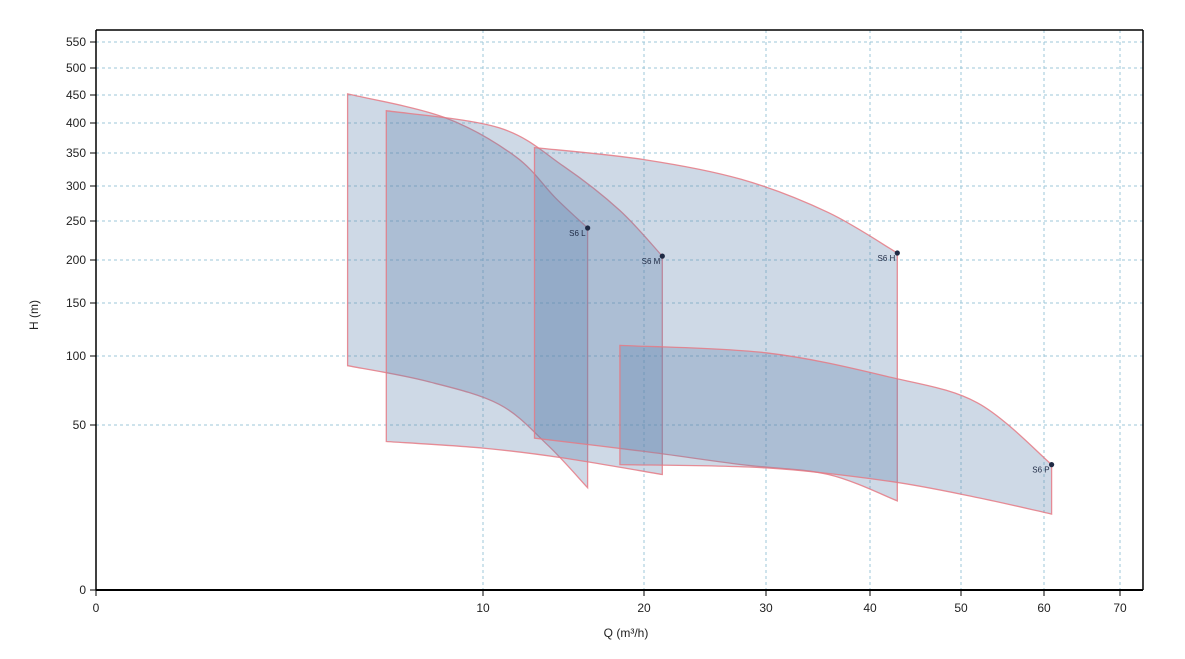 Image resolution: width=1185 pixels, height=659 pixels. I want to click on series-label: S6 H, so click(887, 258).